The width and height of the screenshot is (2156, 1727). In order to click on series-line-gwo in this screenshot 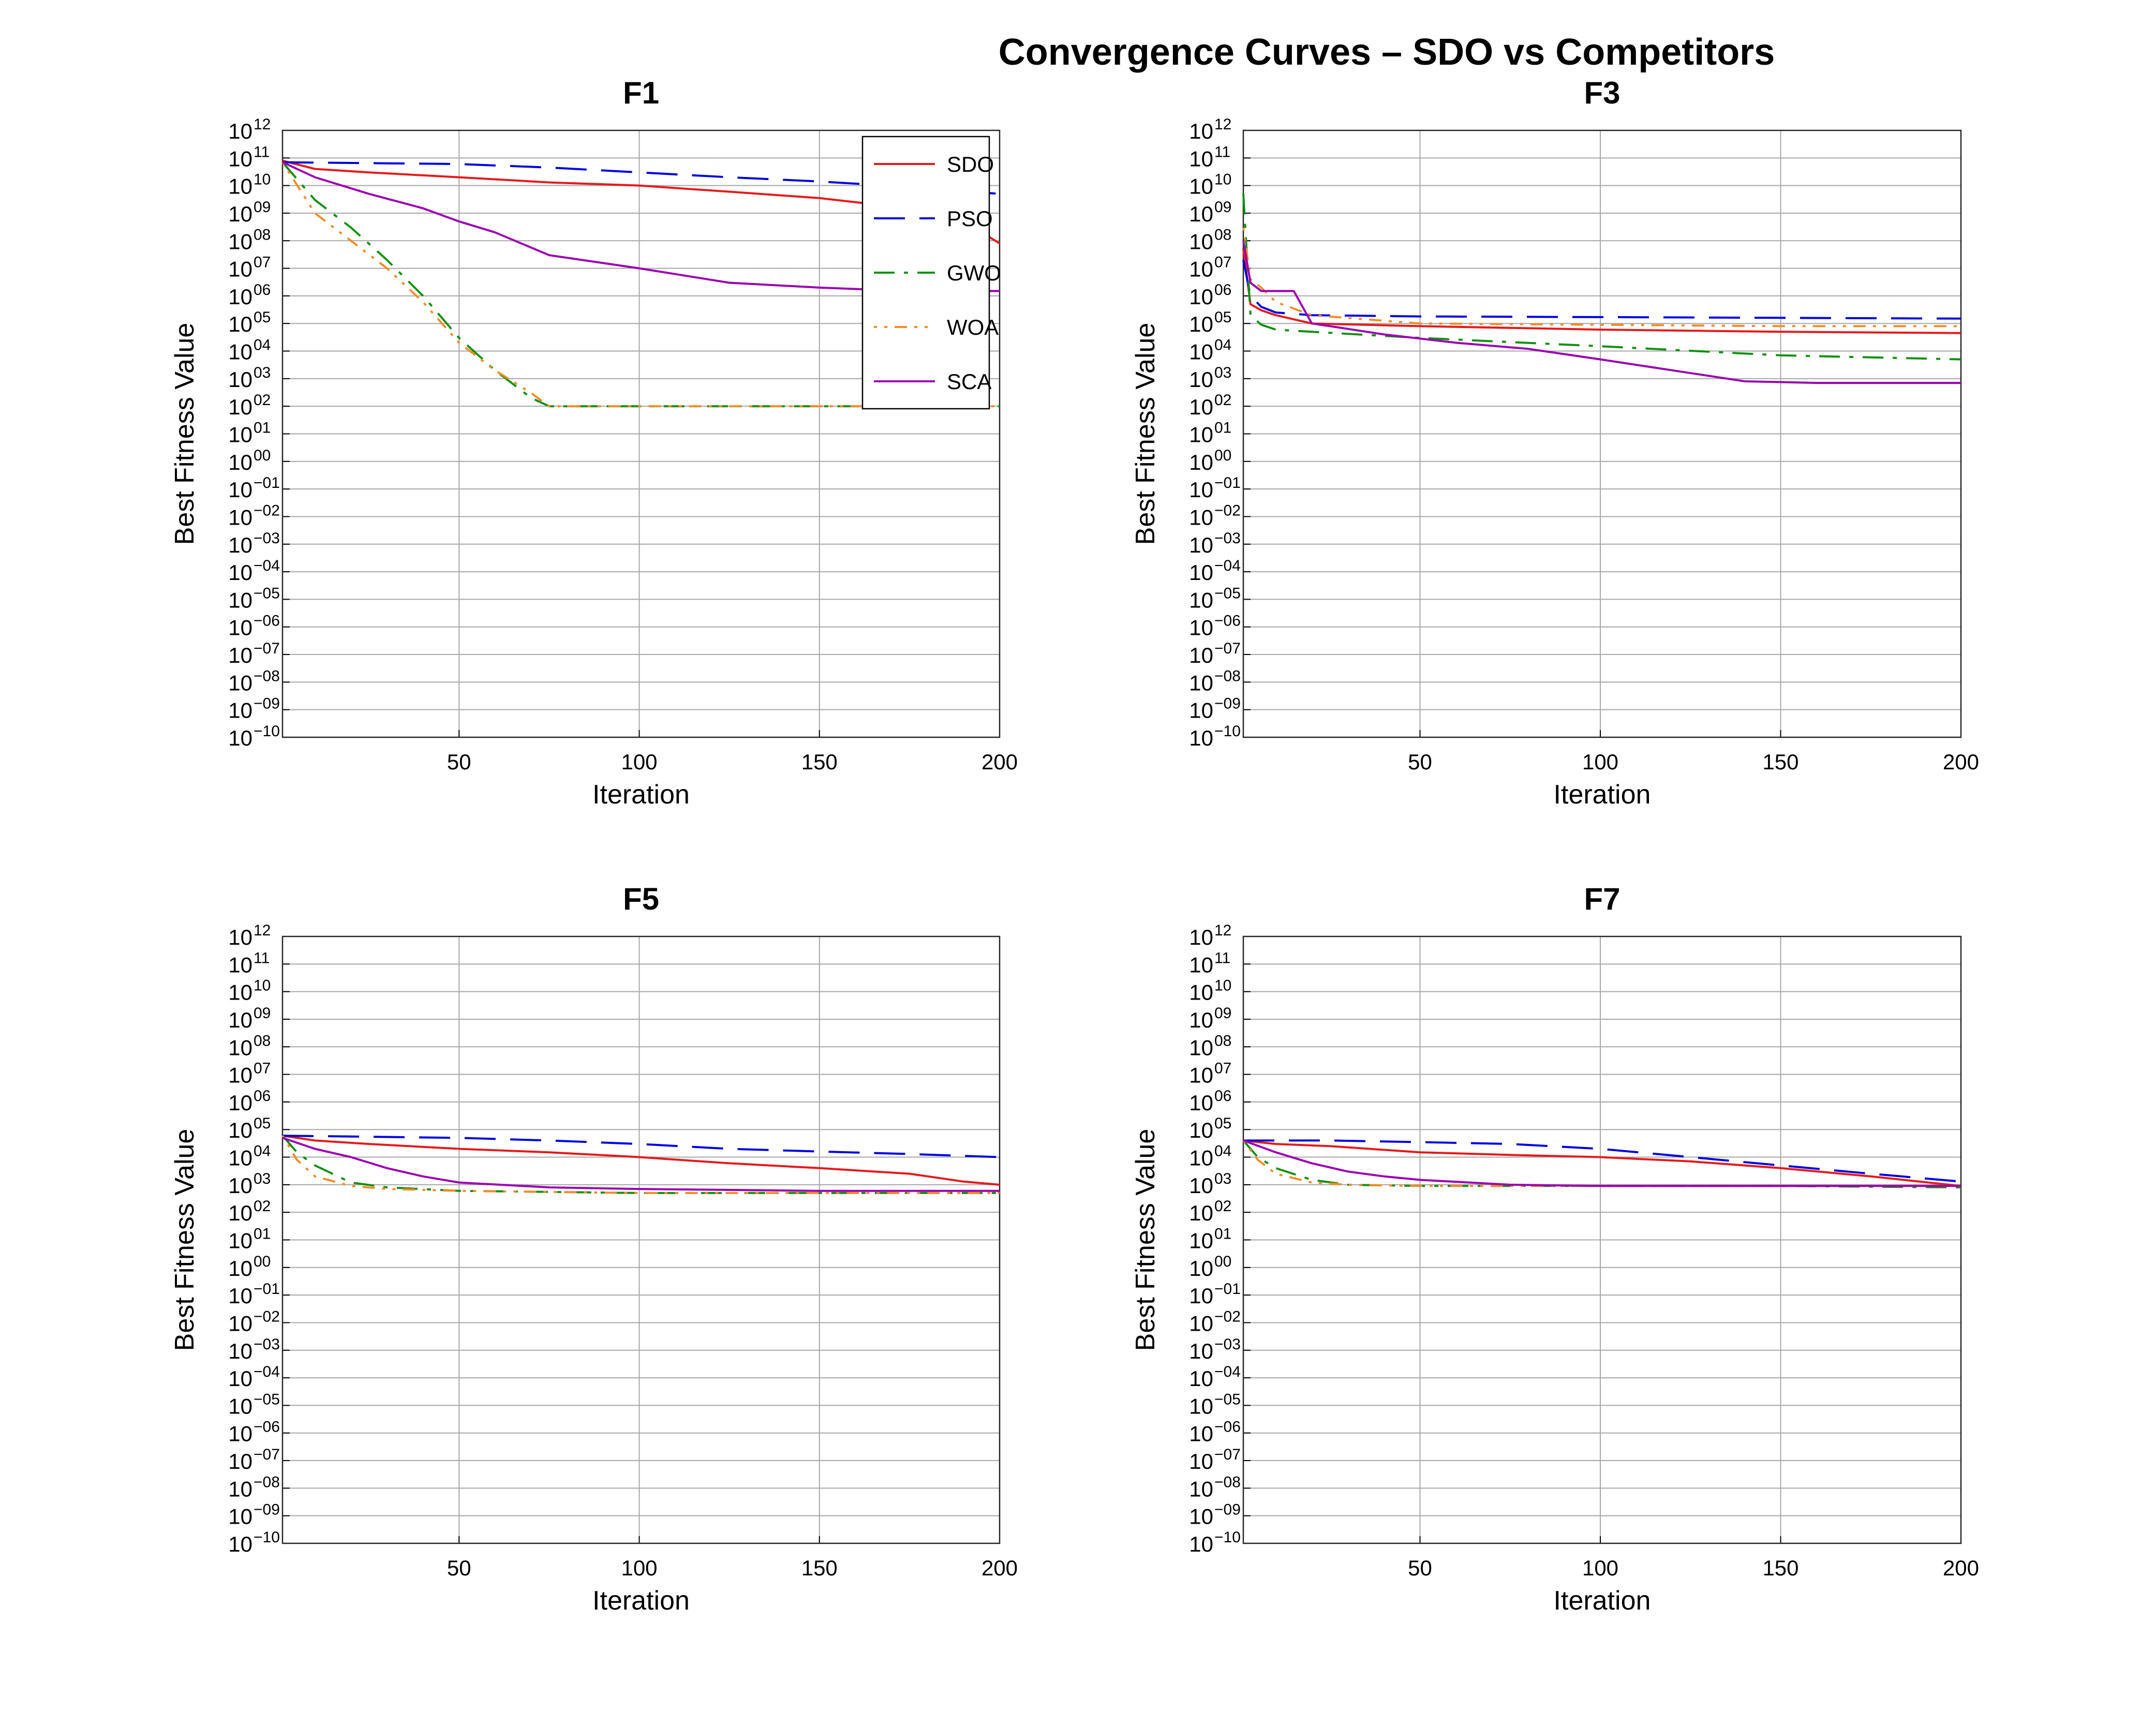, I will do `click(640, 1164)`.